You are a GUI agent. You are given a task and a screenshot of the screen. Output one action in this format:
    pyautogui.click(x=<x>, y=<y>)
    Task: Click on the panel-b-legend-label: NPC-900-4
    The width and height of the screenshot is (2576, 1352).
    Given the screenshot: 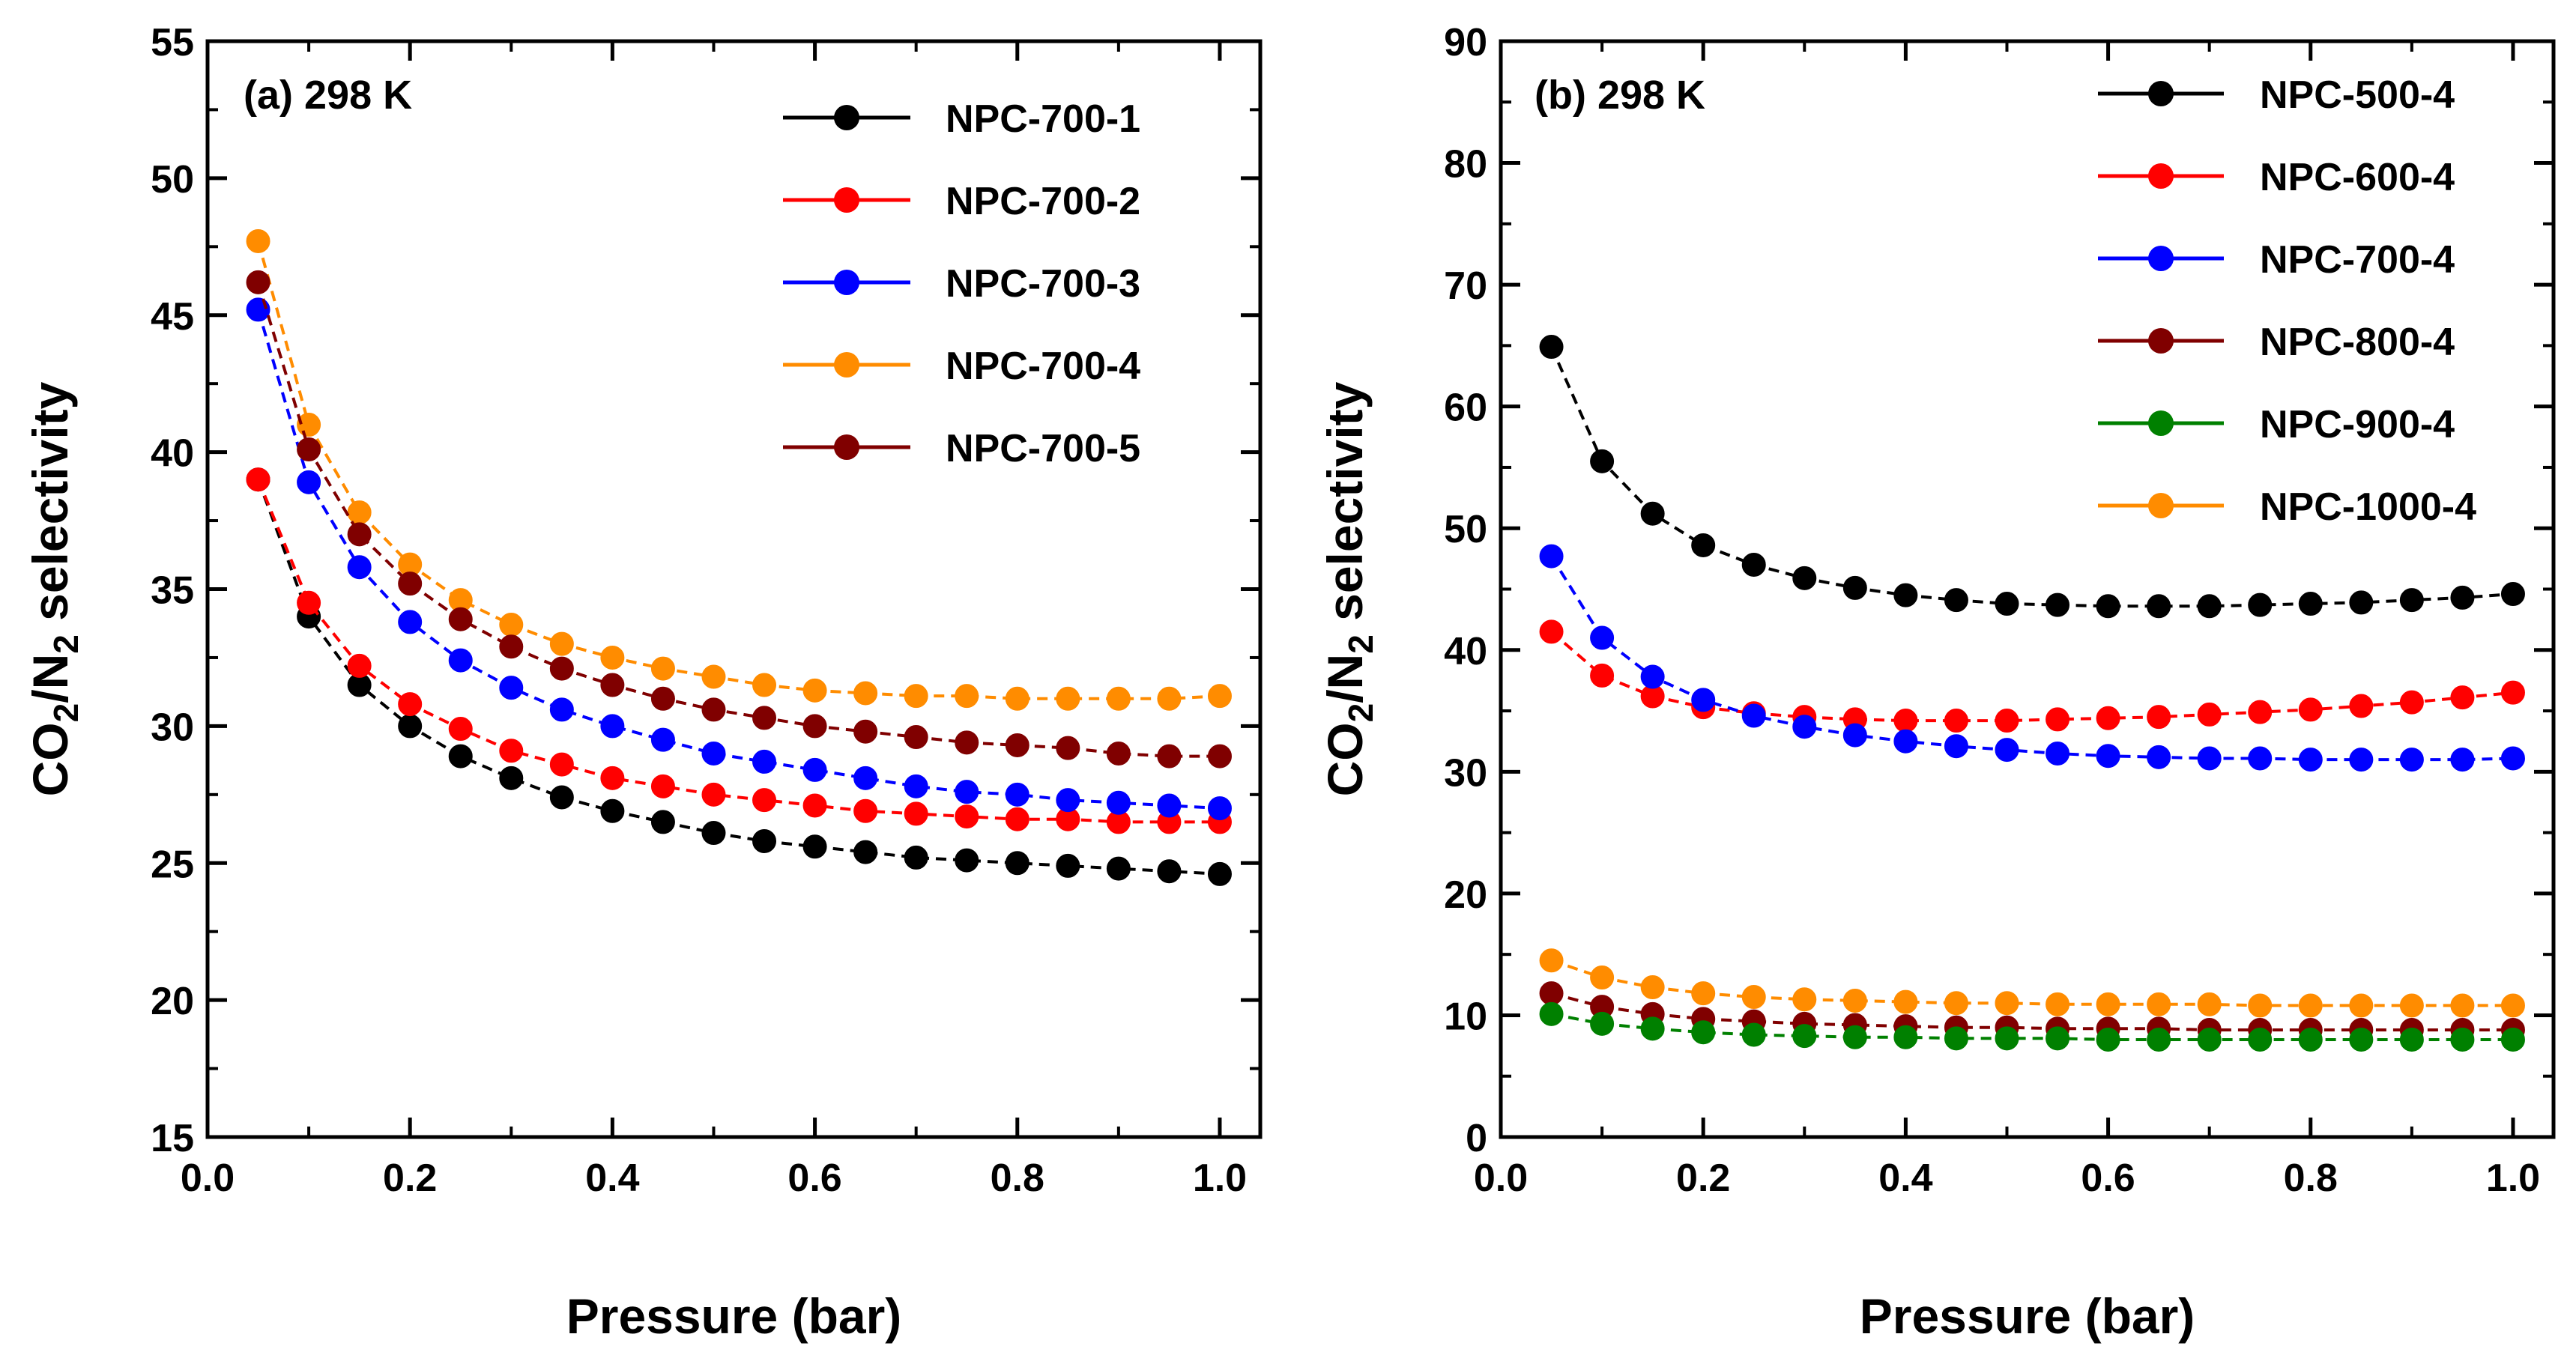 What is the action you would take?
    pyautogui.click(x=2357, y=425)
    